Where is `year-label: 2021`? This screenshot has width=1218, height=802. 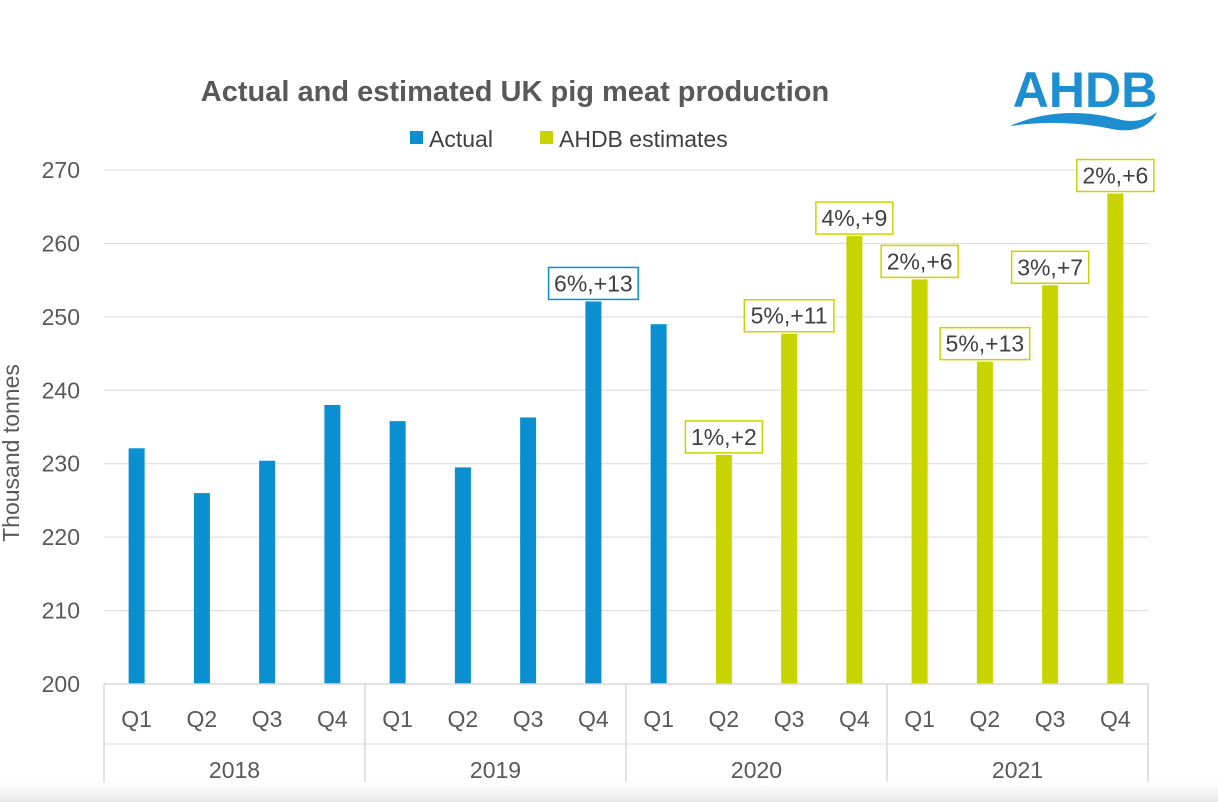
year-label: 2021 is located at coordinates (1017, 770).